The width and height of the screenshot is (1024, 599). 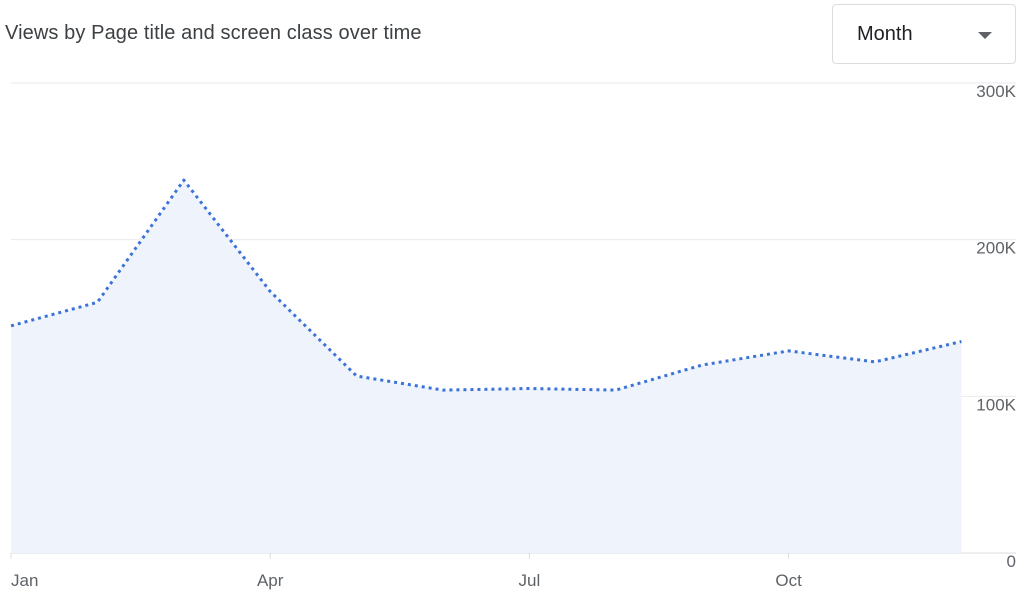 I want to click on y-tick-label: 100K, so click(x=996, y=404).